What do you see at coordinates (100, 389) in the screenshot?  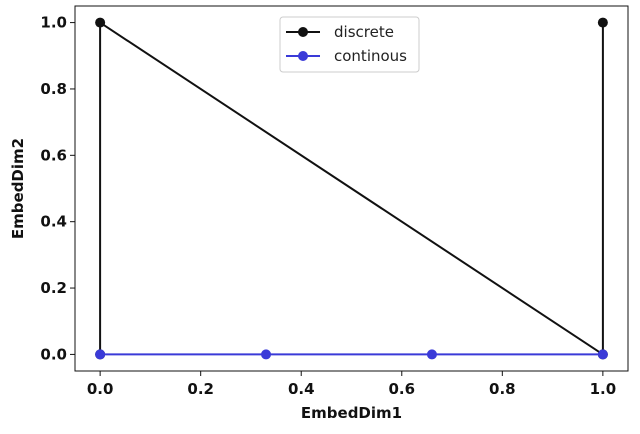 I see `x-tick-label: 0.0` at bounding box center [100, 389].